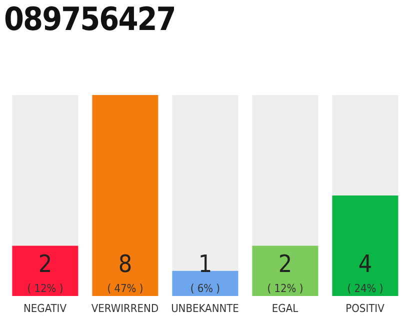 This screenshot has width=410, height=320. What do you see at coordinates (205, 272) in the screenshot?
I see `data-label: 1 ( 6% )` at bounding box center [205, 272].